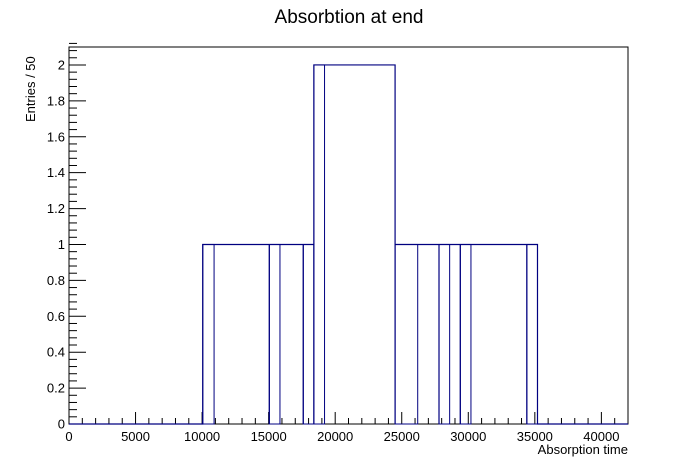 The width and height of the screenshot is (698, 476). What do you see at coordinates (135, 436) in the screenshot?
I see `x-tick-label: 5000` at bounding box center [135, 436].